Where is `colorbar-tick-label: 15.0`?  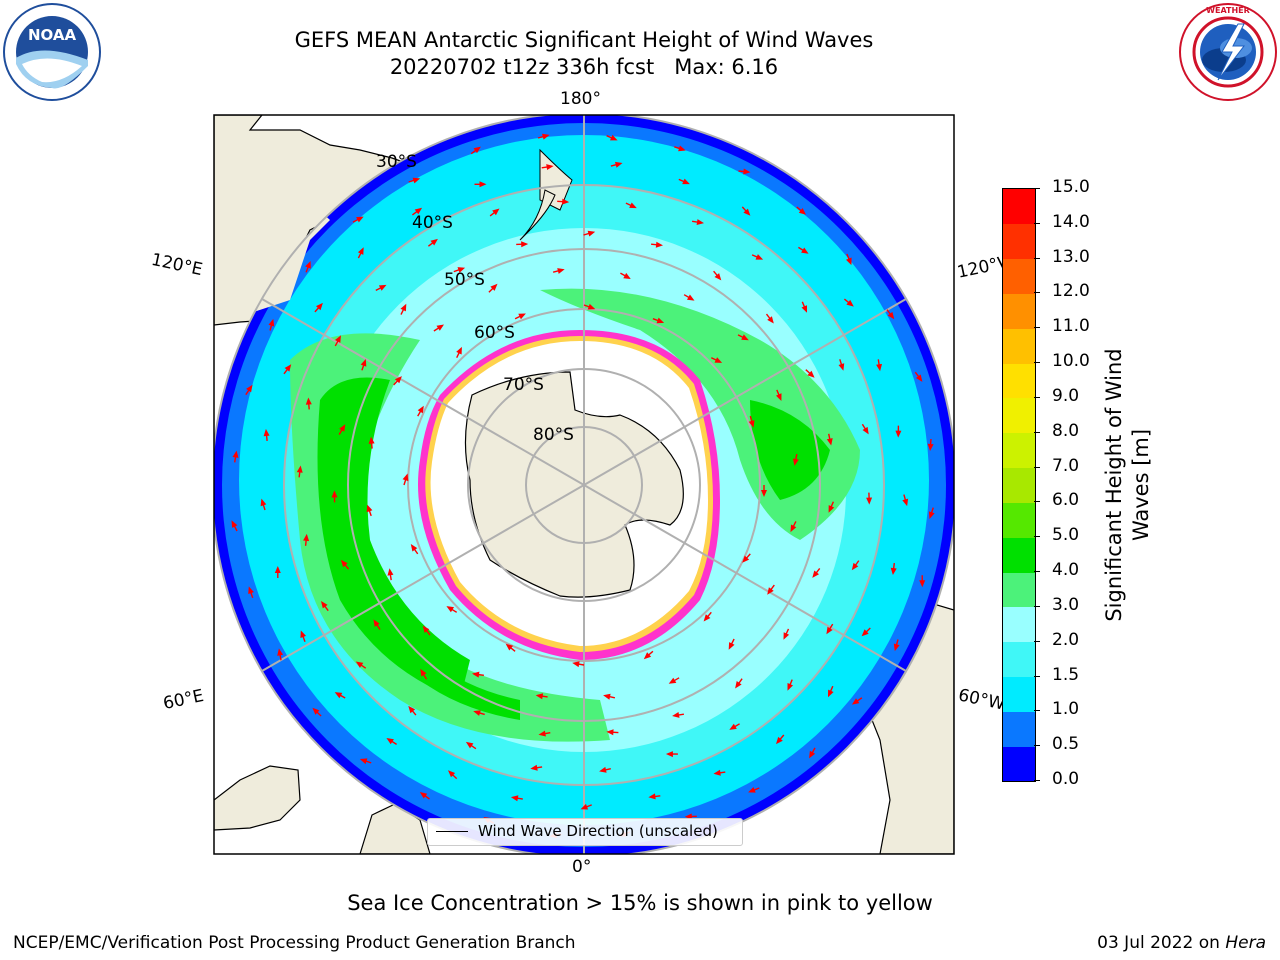 colorbar-tick-label: 15.0 is located at coordinates (1071, 187).